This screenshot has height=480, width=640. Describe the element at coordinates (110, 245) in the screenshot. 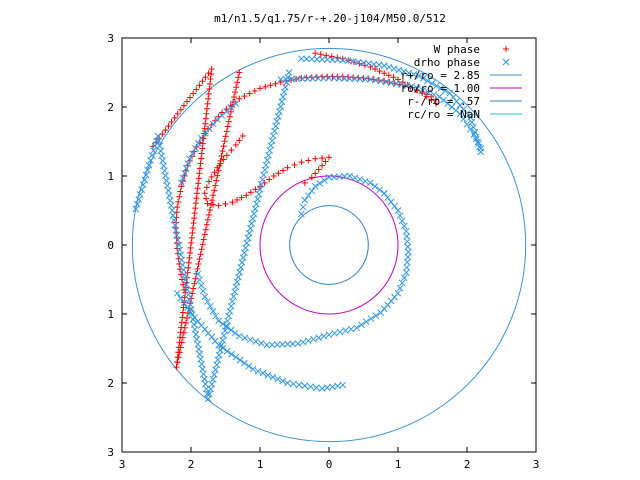

I see `y-tick-label: 0` at that location.